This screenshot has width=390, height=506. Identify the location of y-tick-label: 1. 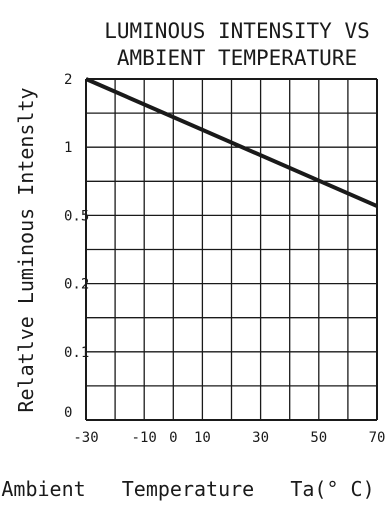
(68, 148).